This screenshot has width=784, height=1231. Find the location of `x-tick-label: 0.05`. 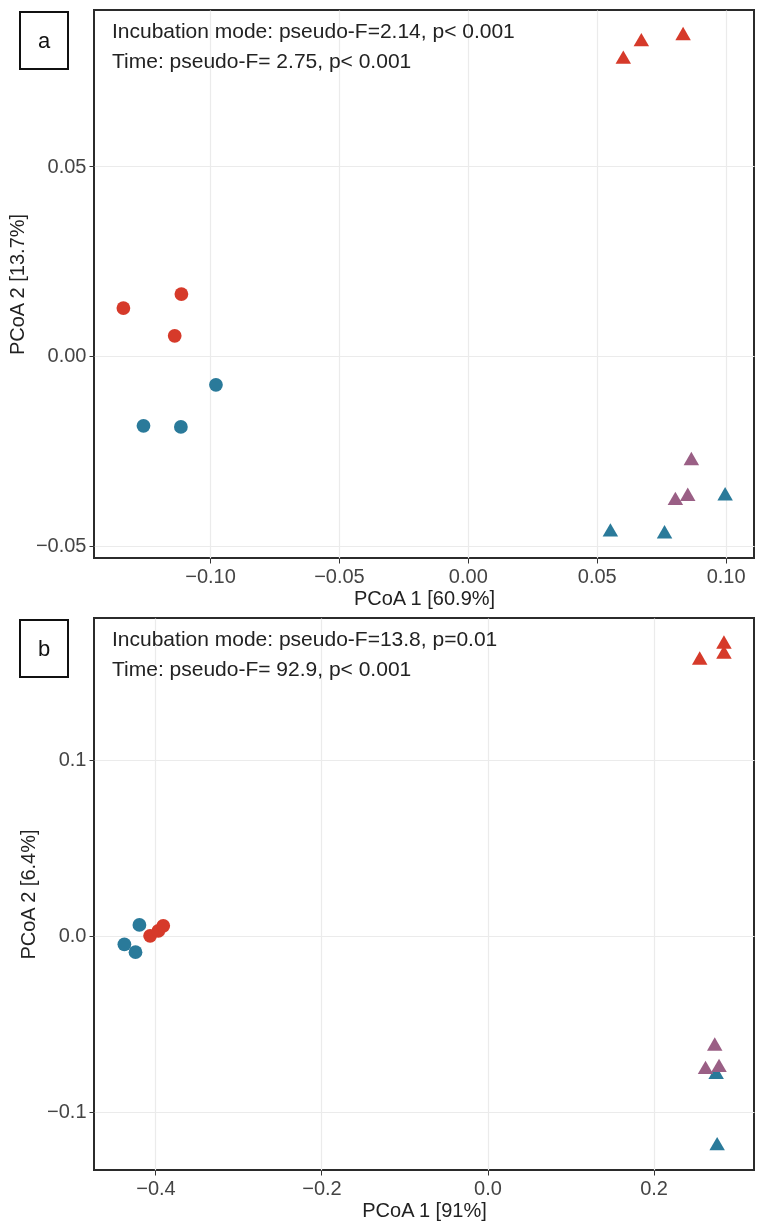

x-tick-label: 0.05 is located at coordinates (597, 575).